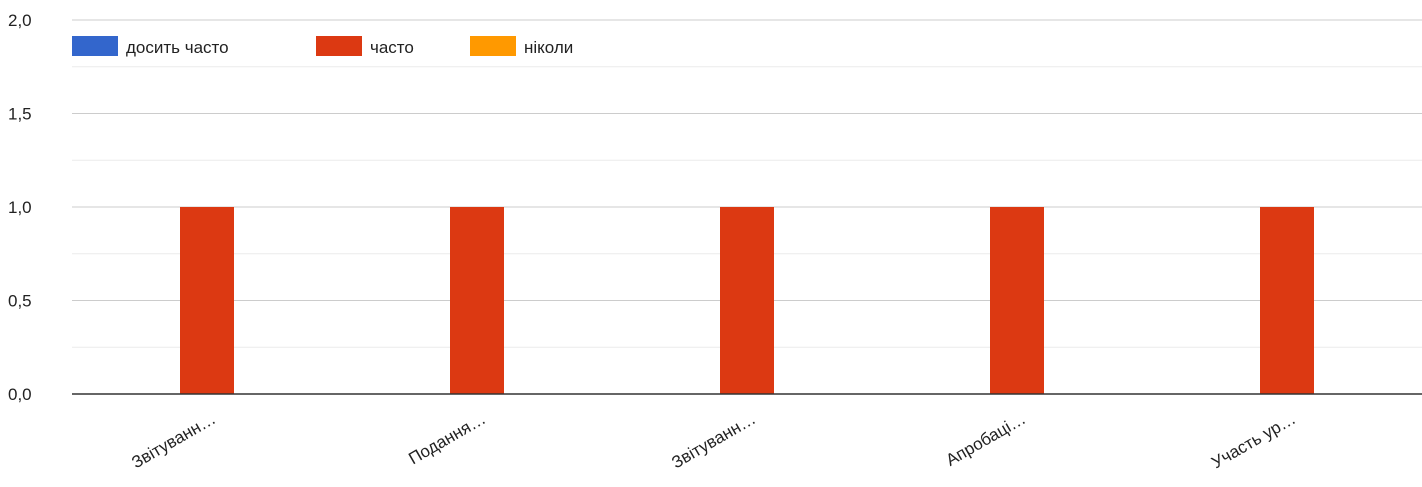  What do you see at coordinates (365, 46) in the screenshot?
I see `legend-item: часто` at bounding box center [365, 46].